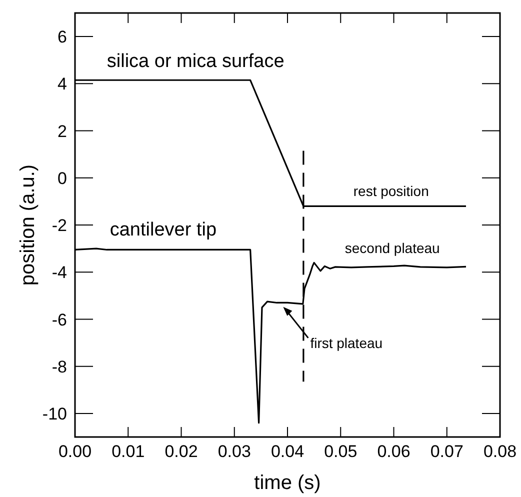 The width and height of the screenshot is (521, 497). Describe the element at coordinates (62, 131) in the screenshot. I see `y-tick-label: 2` at that location.